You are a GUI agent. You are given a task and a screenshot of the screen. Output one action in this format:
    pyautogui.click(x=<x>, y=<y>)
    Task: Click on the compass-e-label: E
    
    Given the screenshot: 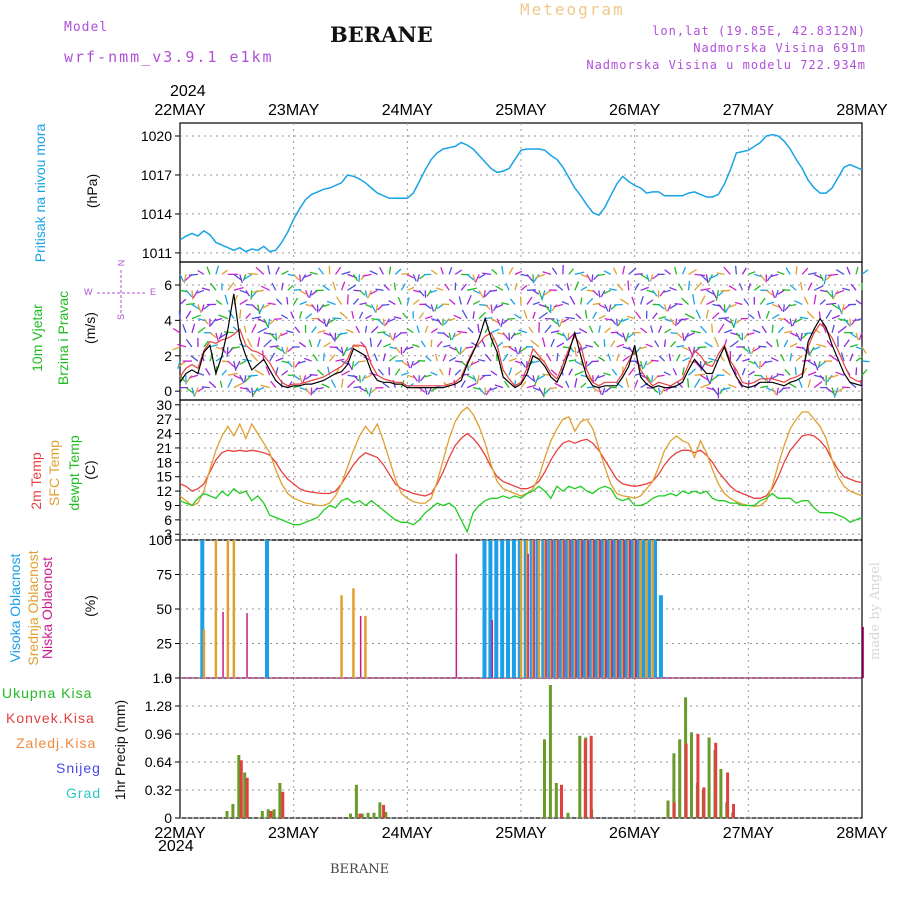 What is the action you would take?
    pyautogui.click(x=153, y=292)
    